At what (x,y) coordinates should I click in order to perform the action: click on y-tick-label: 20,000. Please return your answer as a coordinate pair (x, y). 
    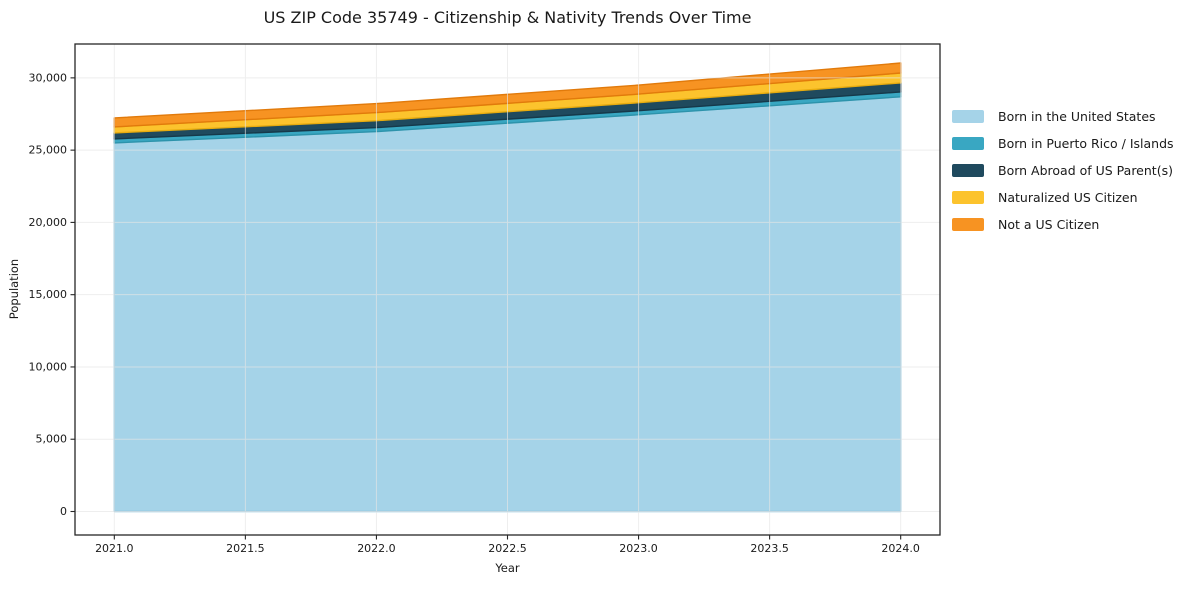
    Looking at the image, I should click on (48, 222).